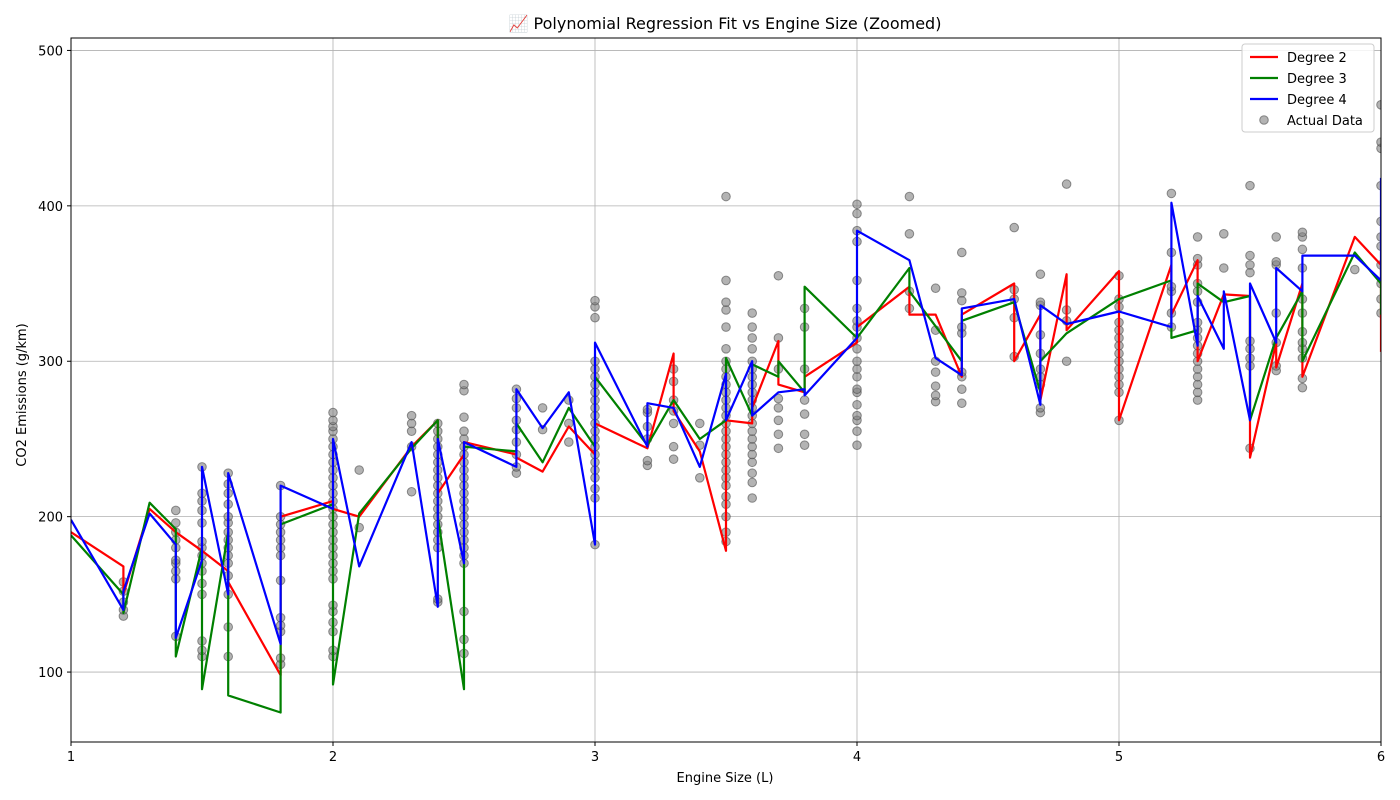  What do you see at coordinates (22, 394) in the screenshot?
I see `y-axis-label: CO2 Emissions (g/km)` at bounding box center [22, 394].